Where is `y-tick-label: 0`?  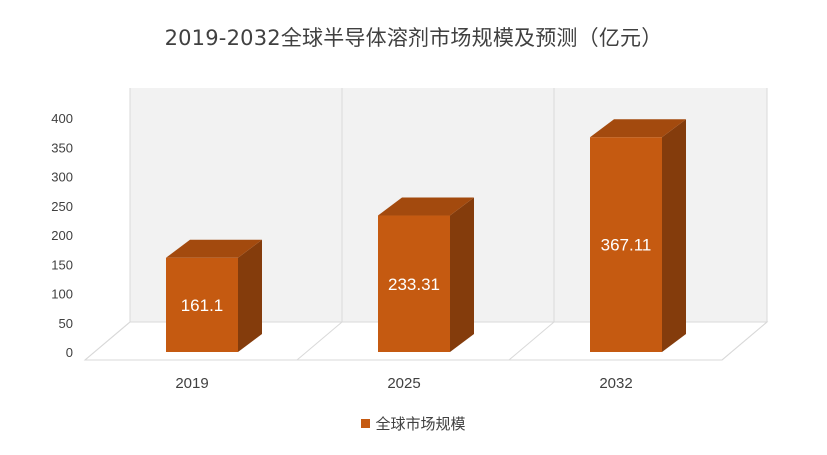 y-tick-label: 0 is located at coordinates (69, 352).